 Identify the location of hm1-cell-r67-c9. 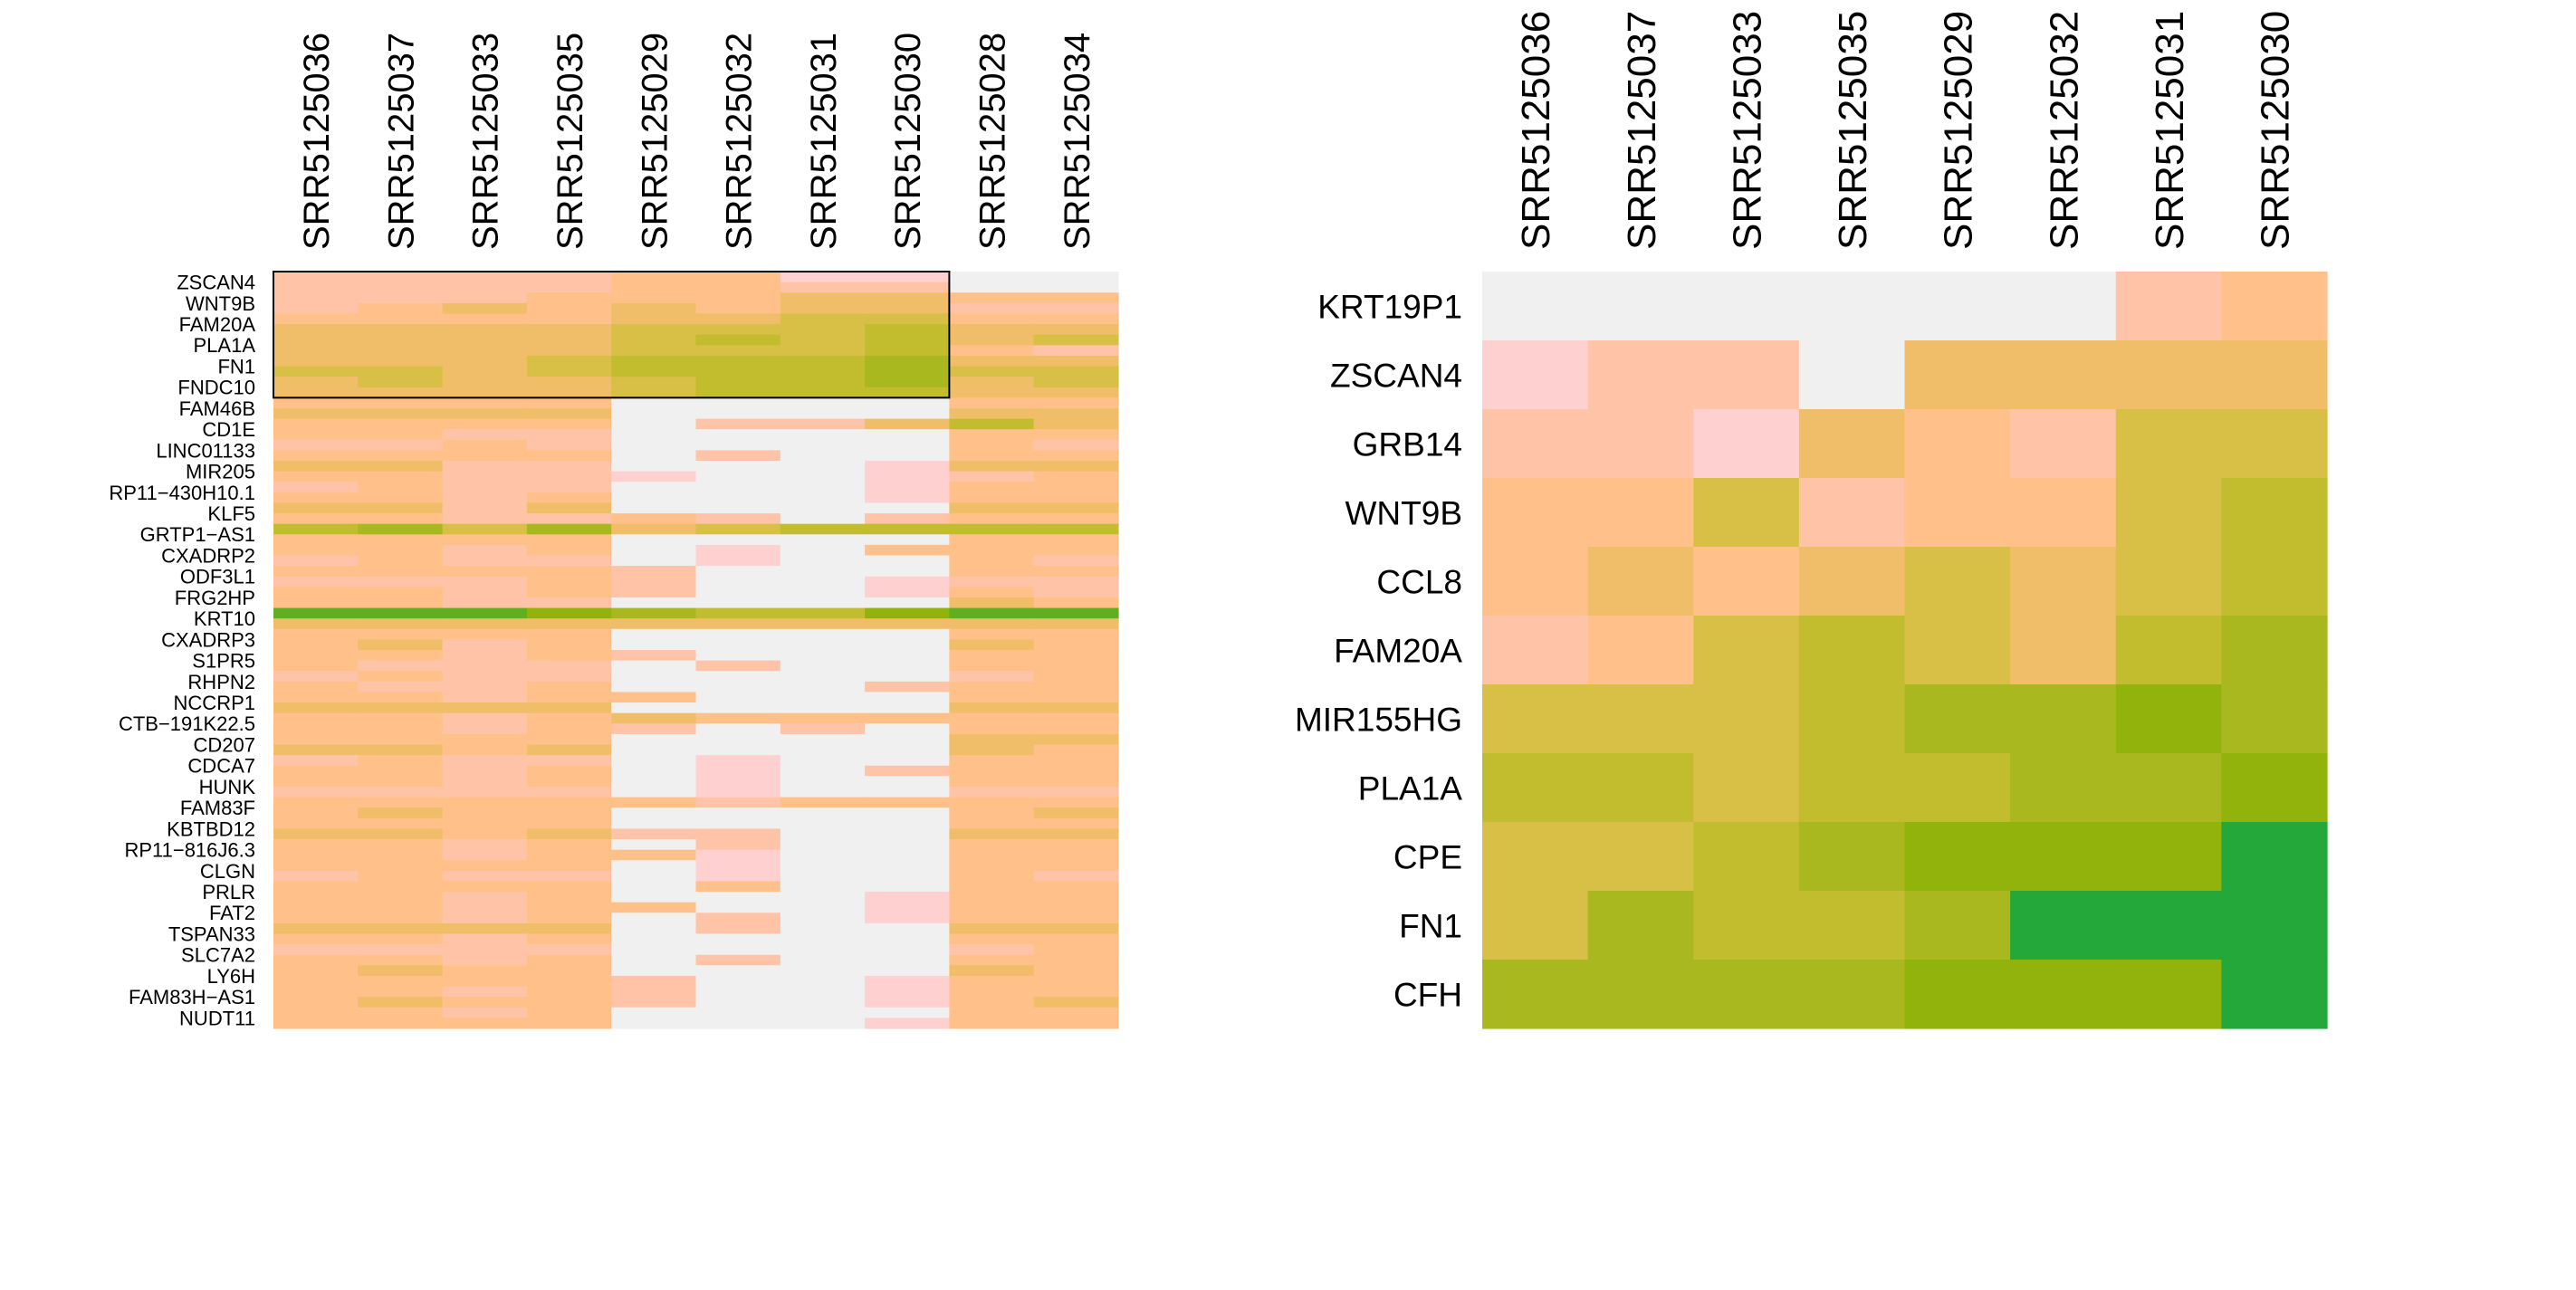
(1076, 981).